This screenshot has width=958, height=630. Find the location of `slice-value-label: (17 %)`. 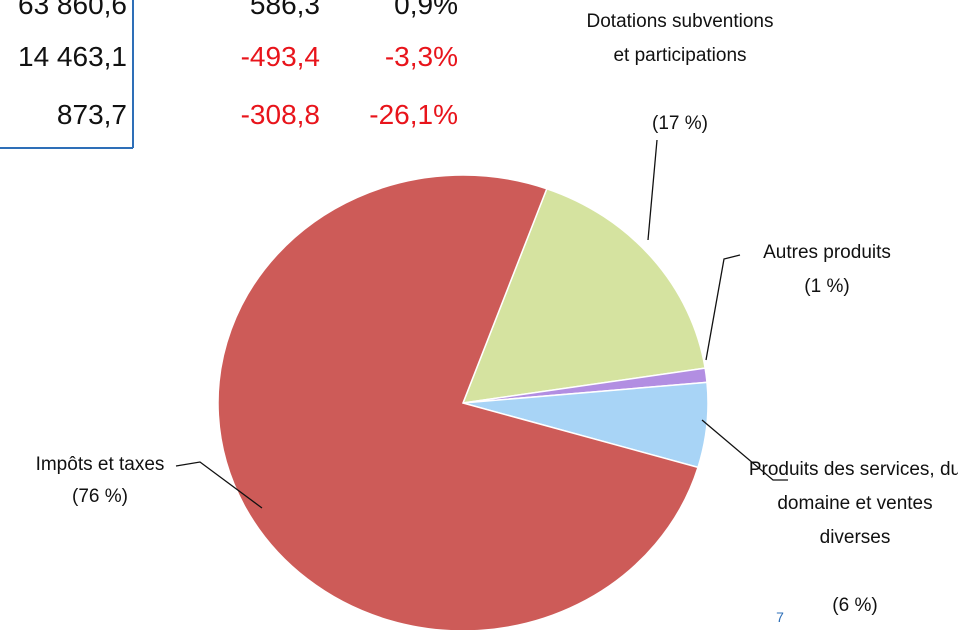

slice-value-label: (17 %) is located at coordinates (680, 123).